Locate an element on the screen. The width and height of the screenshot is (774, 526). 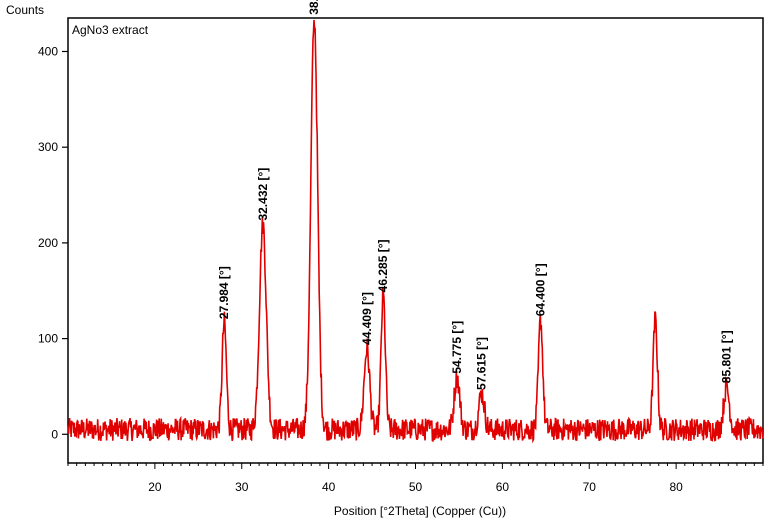
y-tick-label: 300 is located at coordinates (48, 147).